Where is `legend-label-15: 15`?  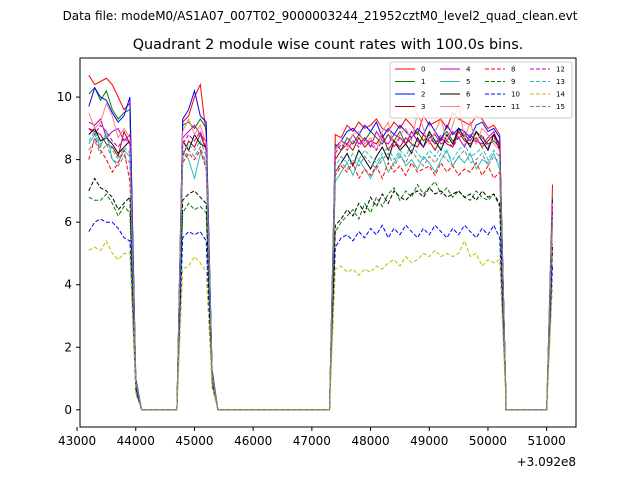 legend-label-15: 15 is located at coordinates (560, 107).